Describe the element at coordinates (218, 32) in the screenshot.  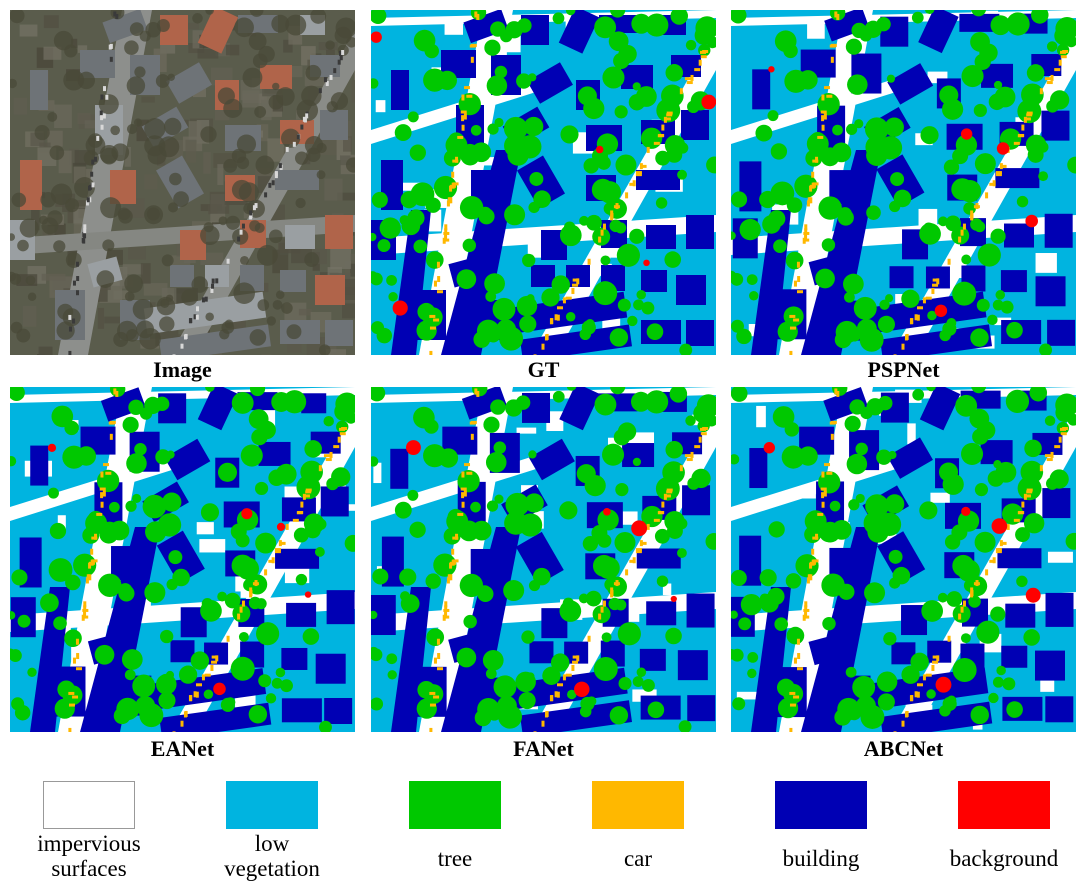
I see `photo-roof` at that location.